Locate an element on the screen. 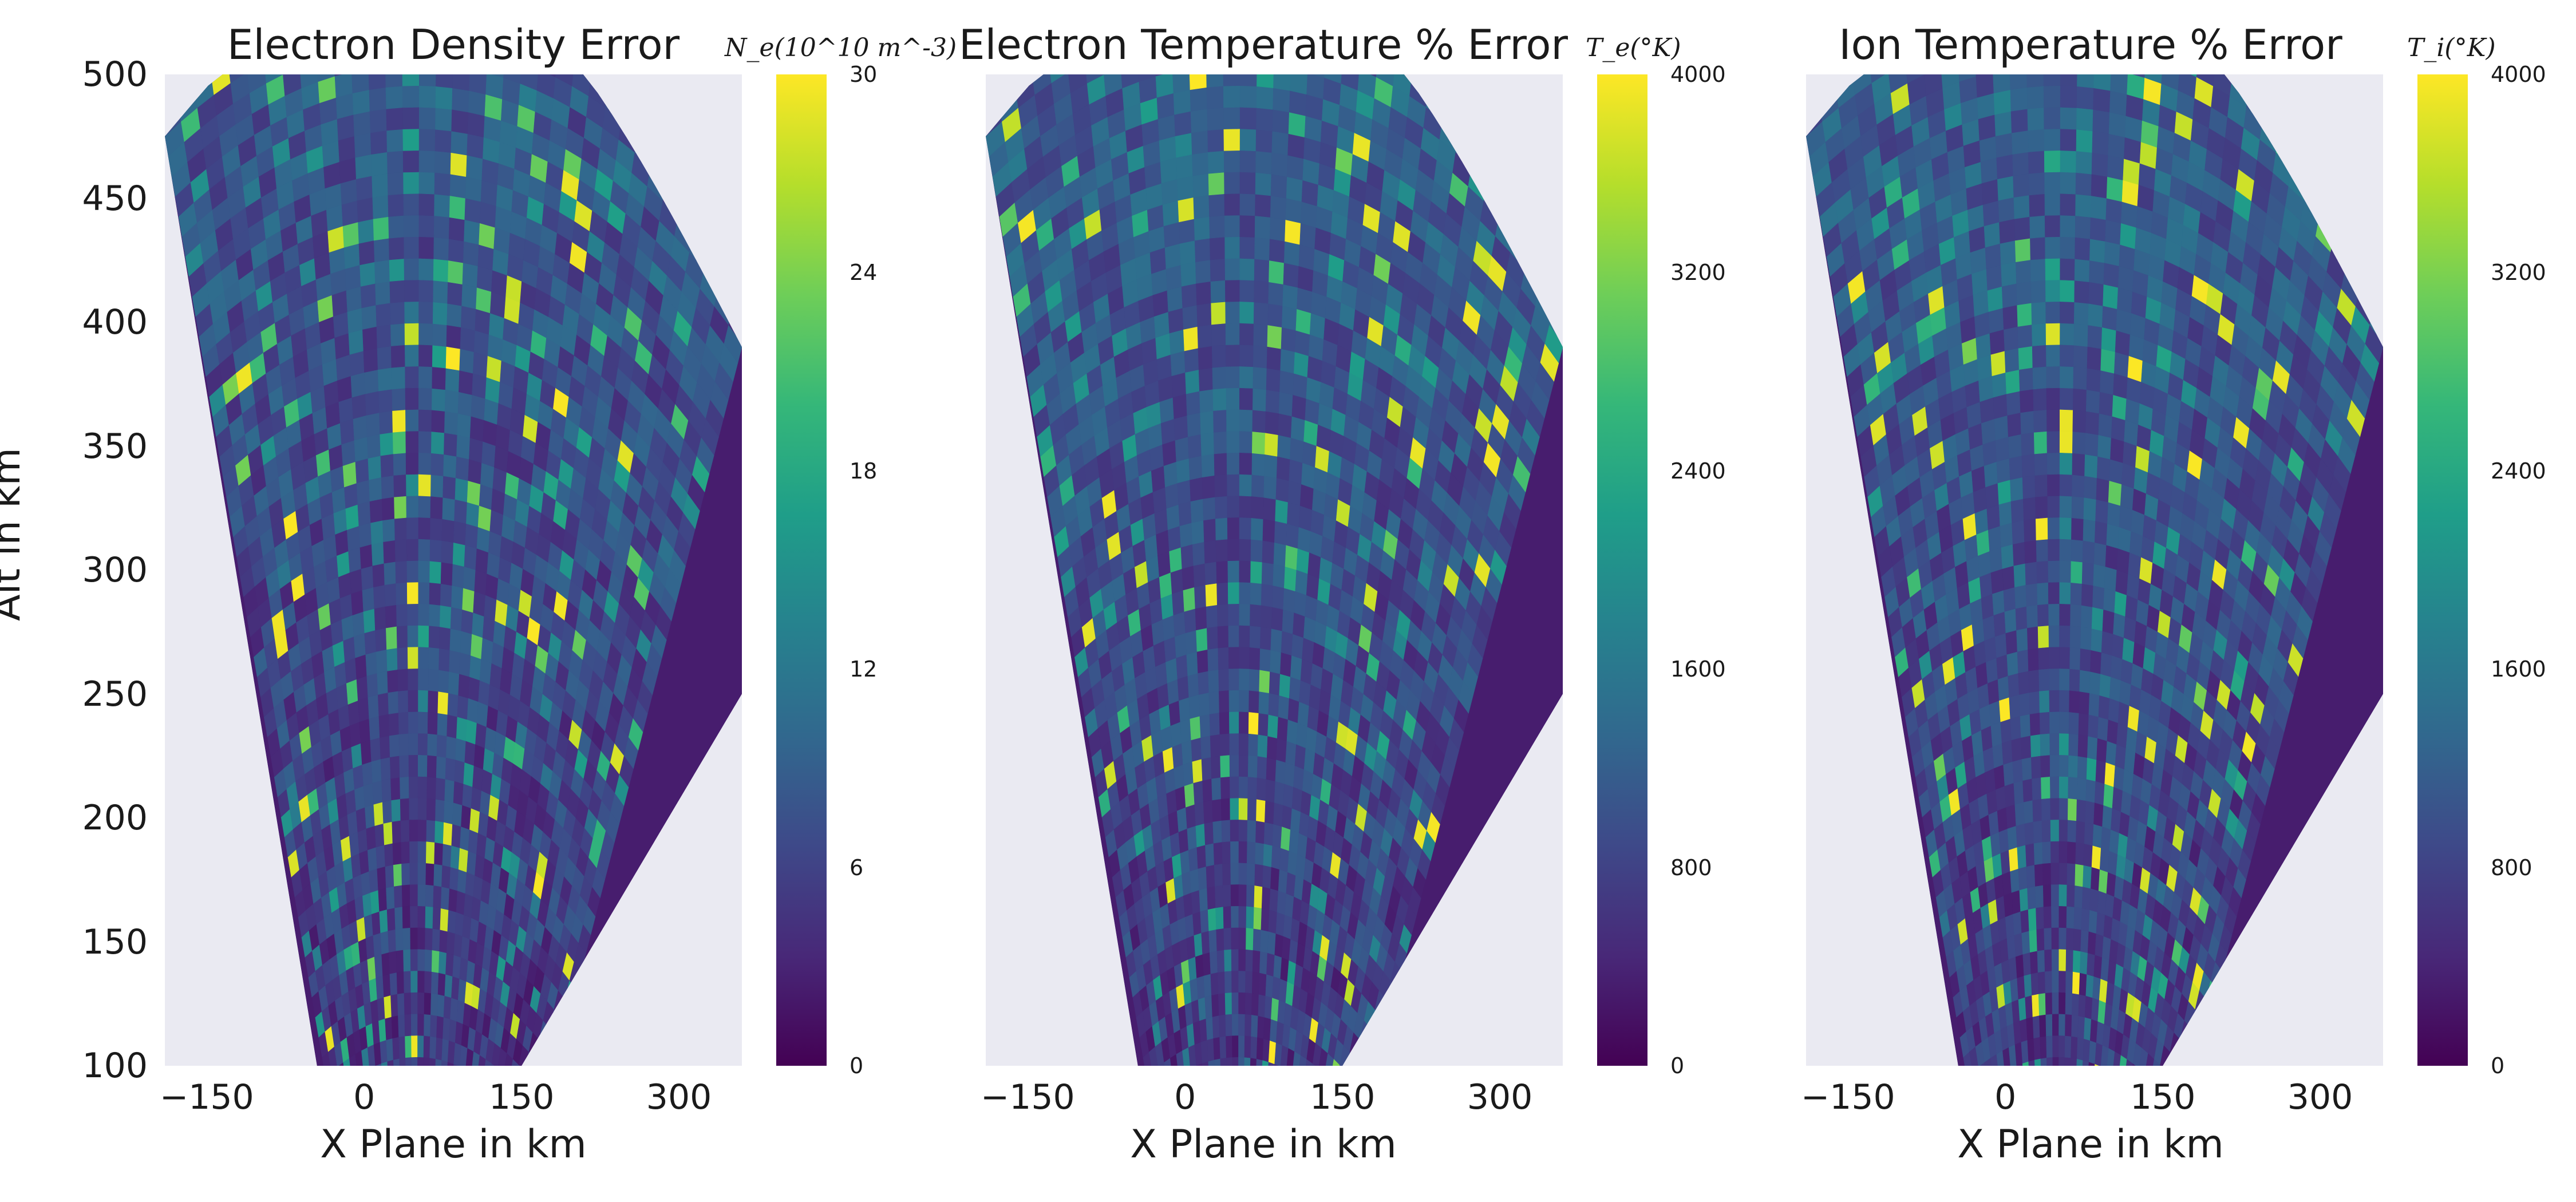  panel-title-density: Electron Density Error is located at coordinates (453, 45).